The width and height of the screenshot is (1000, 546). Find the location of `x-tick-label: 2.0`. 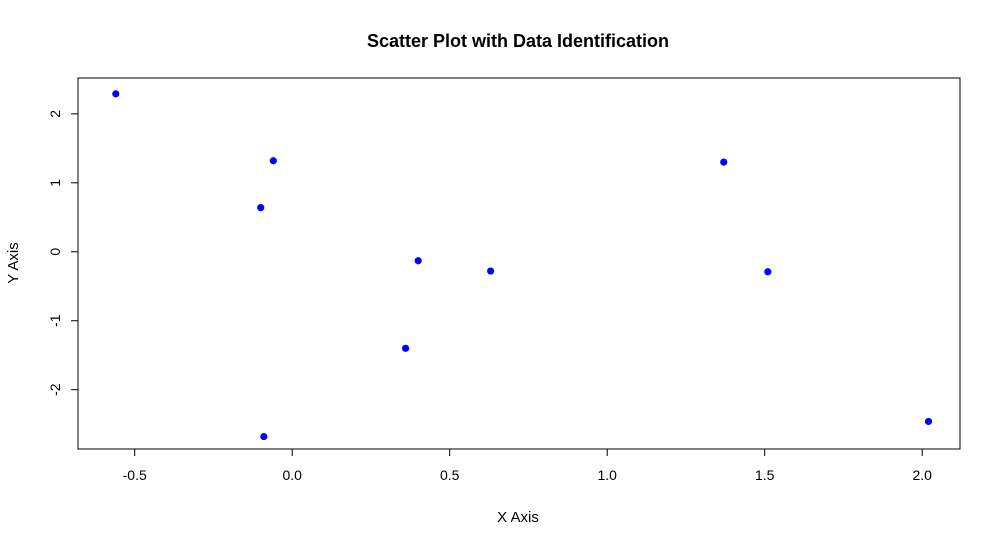

x-tick-label: 2.0 is located at coordinates (922, 475).